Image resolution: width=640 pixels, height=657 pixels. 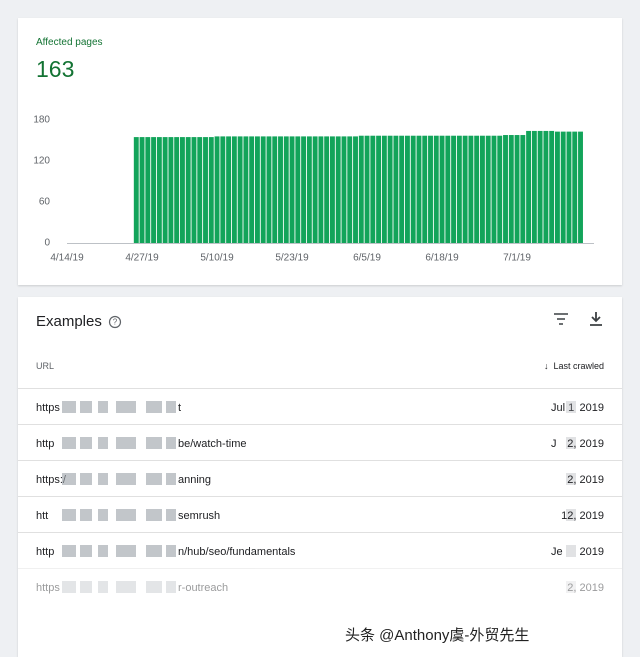 What do you see at coordinates (596, 319) in the screenshot?
I see `download-icon` at bounding box center [596, 319].